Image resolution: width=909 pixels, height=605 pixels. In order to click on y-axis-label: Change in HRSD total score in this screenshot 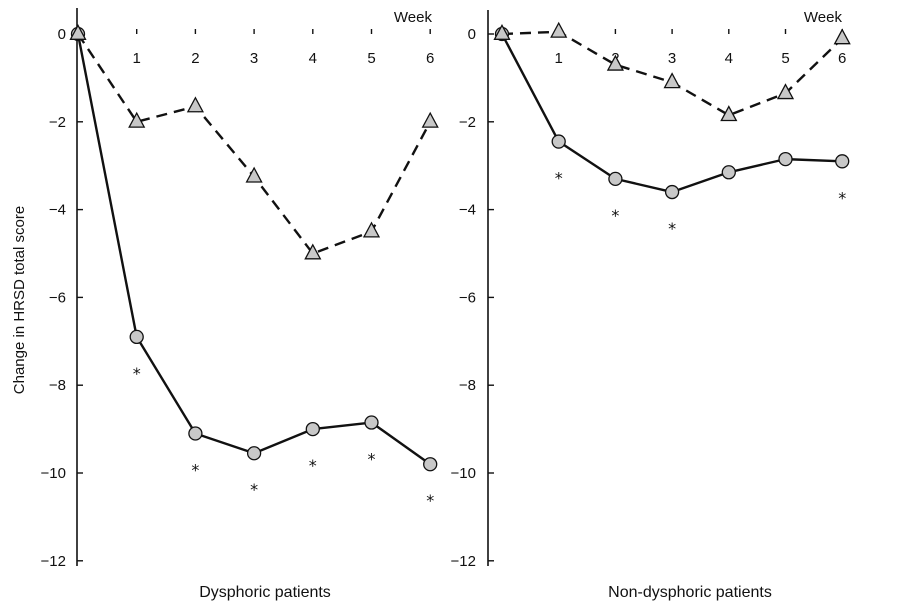, I will do `click(19, 300)`.